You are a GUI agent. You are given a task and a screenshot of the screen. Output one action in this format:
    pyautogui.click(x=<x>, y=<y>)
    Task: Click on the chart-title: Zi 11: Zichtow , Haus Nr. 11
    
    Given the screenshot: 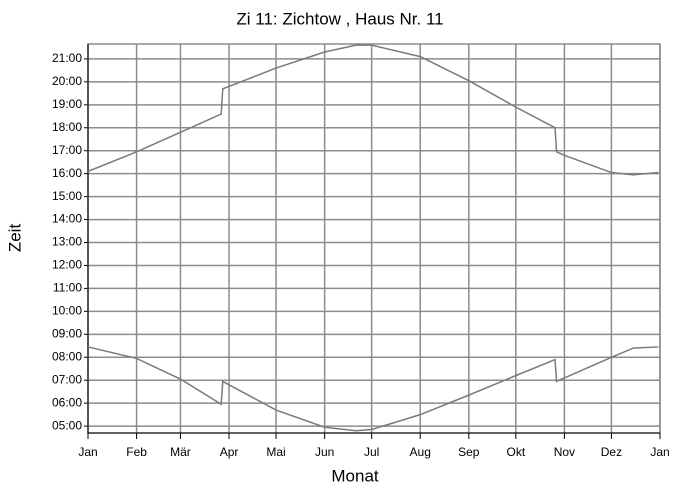 What is the action you would take?
    pyautogui.click(x=339, y=18)
    